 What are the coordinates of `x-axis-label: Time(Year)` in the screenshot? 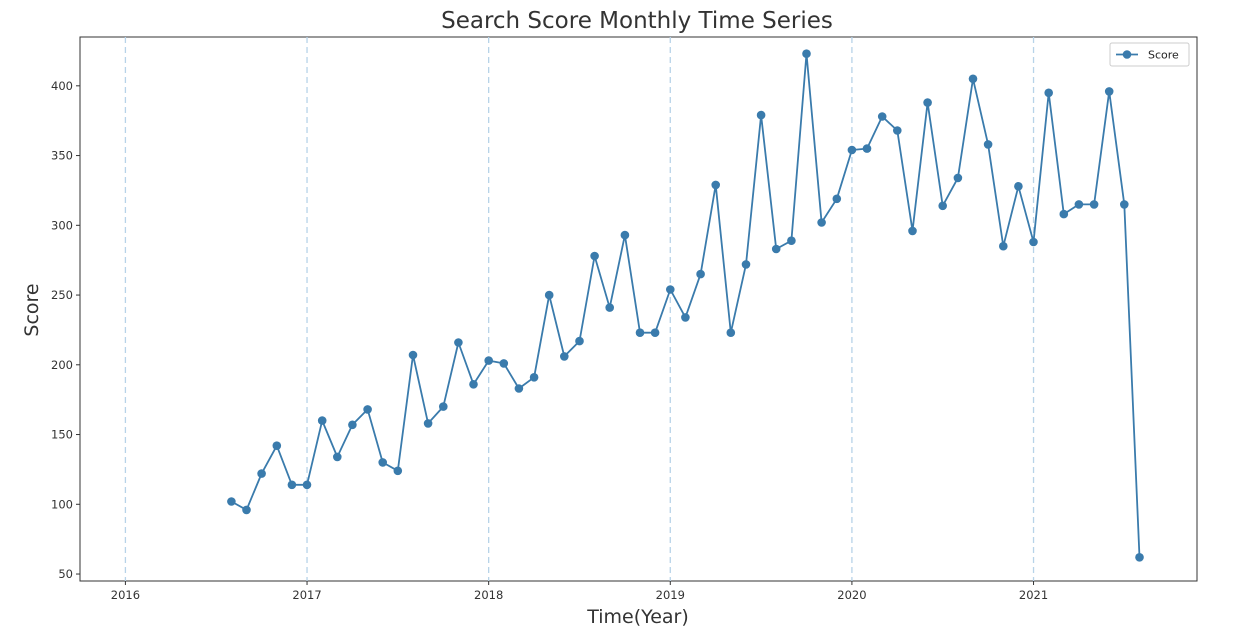 It's located at (637, 617).